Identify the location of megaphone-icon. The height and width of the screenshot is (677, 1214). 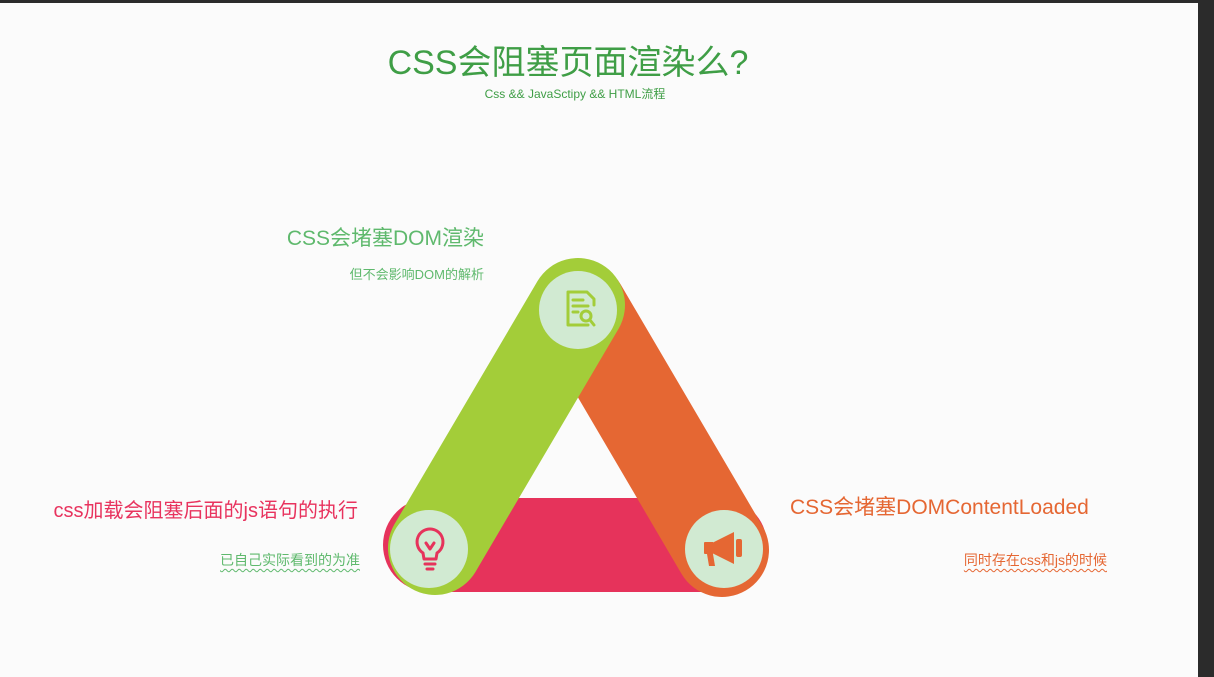
(723, 549).